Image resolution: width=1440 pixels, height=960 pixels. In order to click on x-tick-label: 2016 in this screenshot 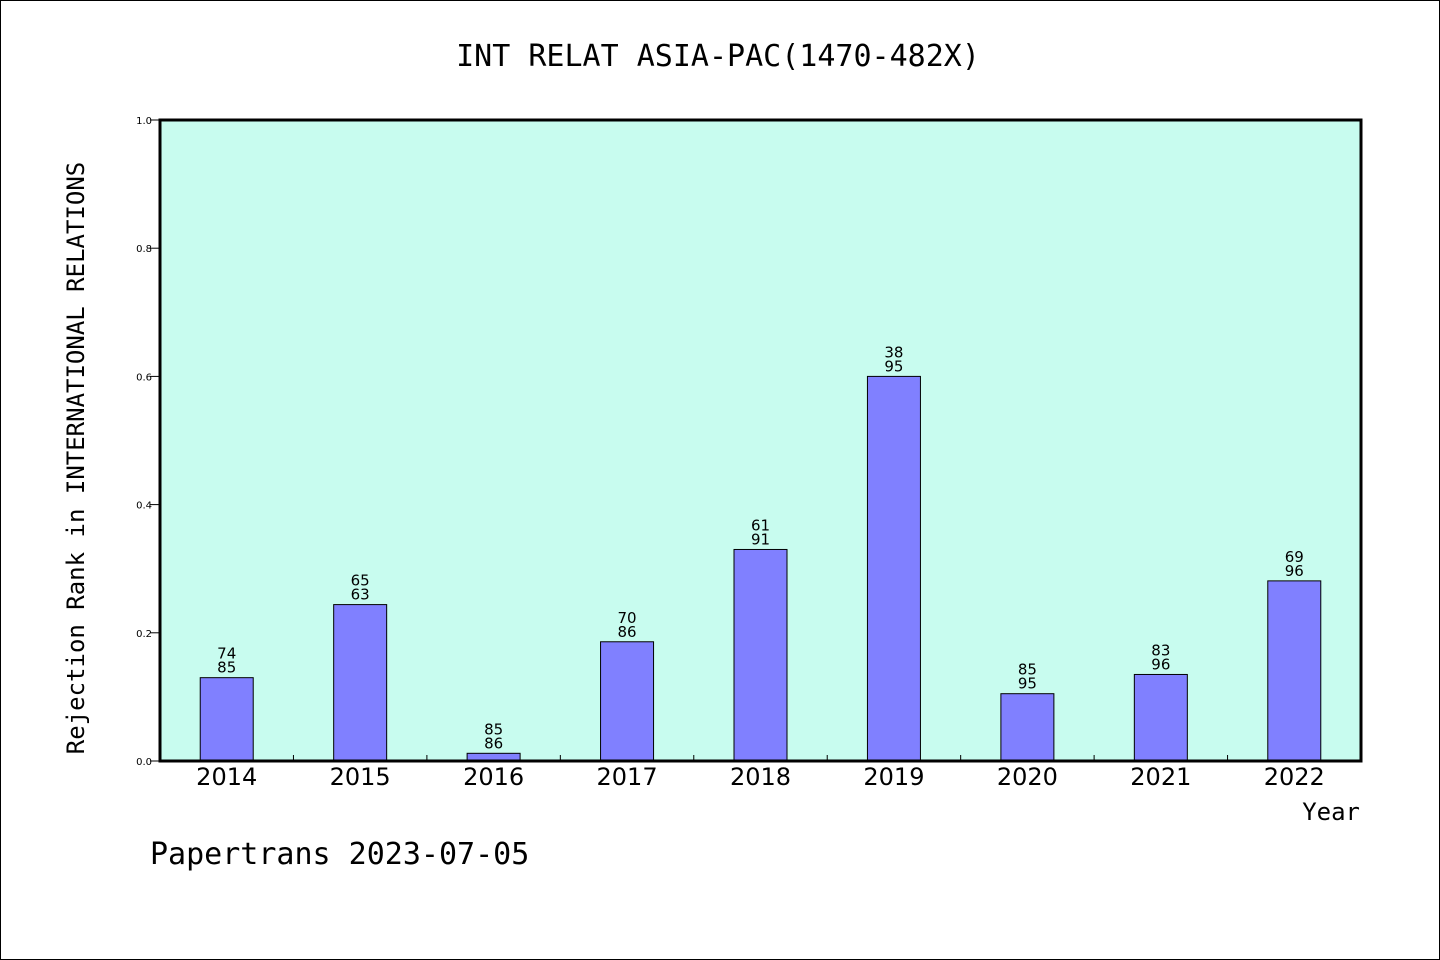, I will do `click(493, 777)`.